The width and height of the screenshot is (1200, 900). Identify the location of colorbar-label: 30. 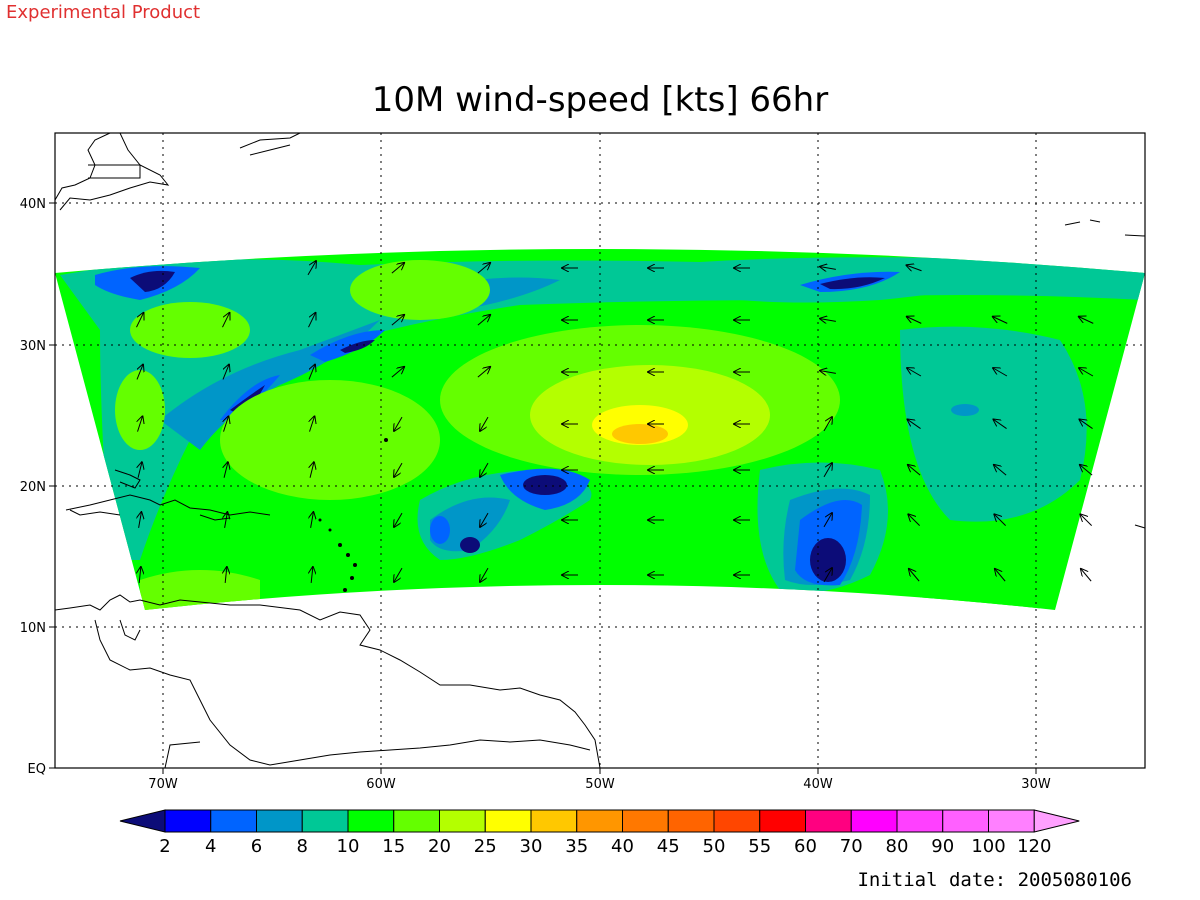
(531, 846).